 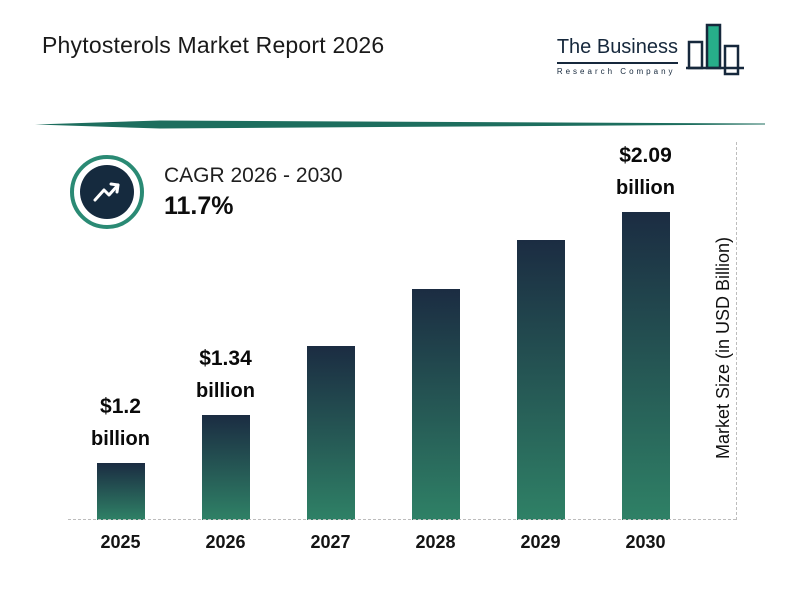 I want to click on x-axis-label: 2027, so click(x=330, y=542).